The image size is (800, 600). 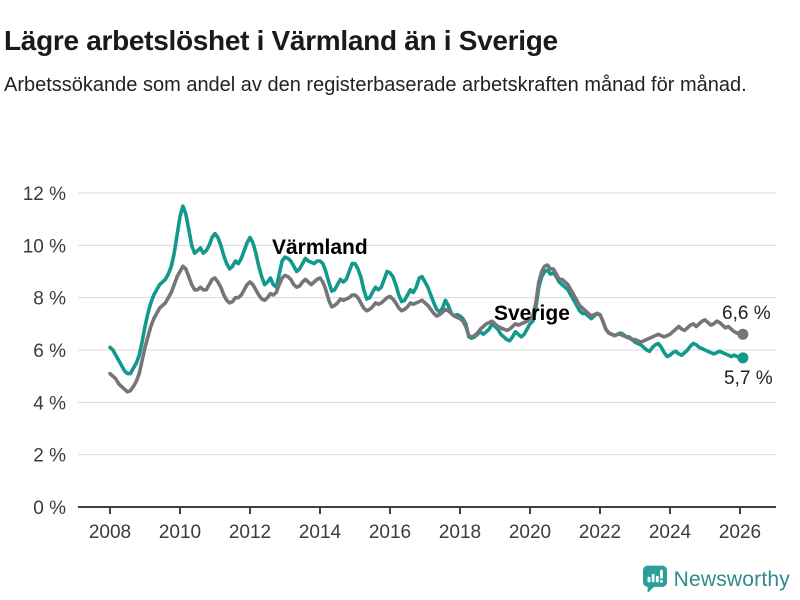 I want to click on end-value-varmland: 5,7 %, so click(x=748, y=378).